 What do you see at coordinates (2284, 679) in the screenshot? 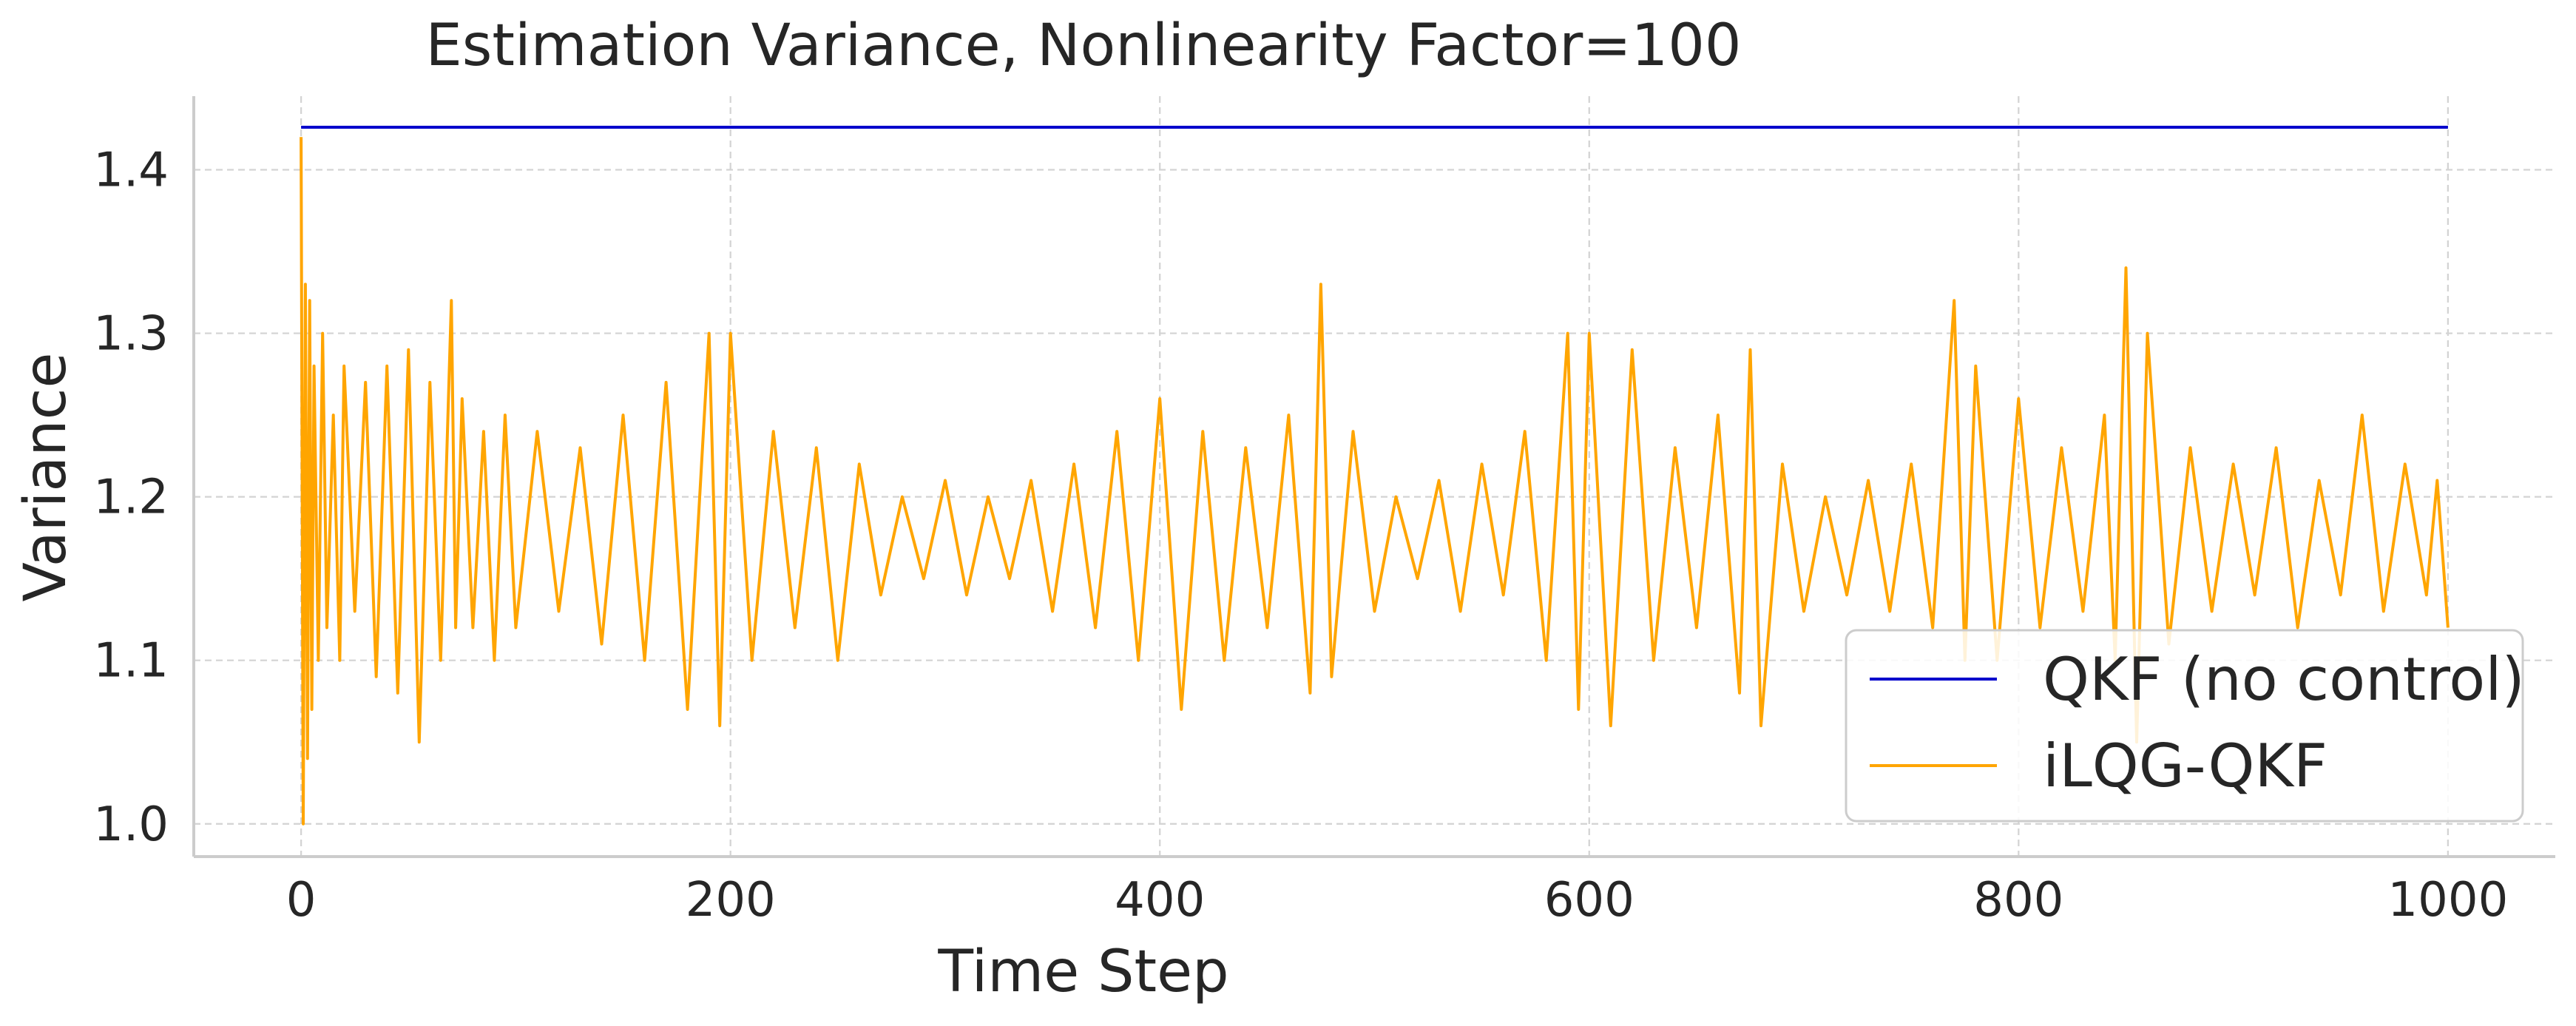
I see `legend-label-qkf: QKF (no control)` at bounding box center [2284, 679].